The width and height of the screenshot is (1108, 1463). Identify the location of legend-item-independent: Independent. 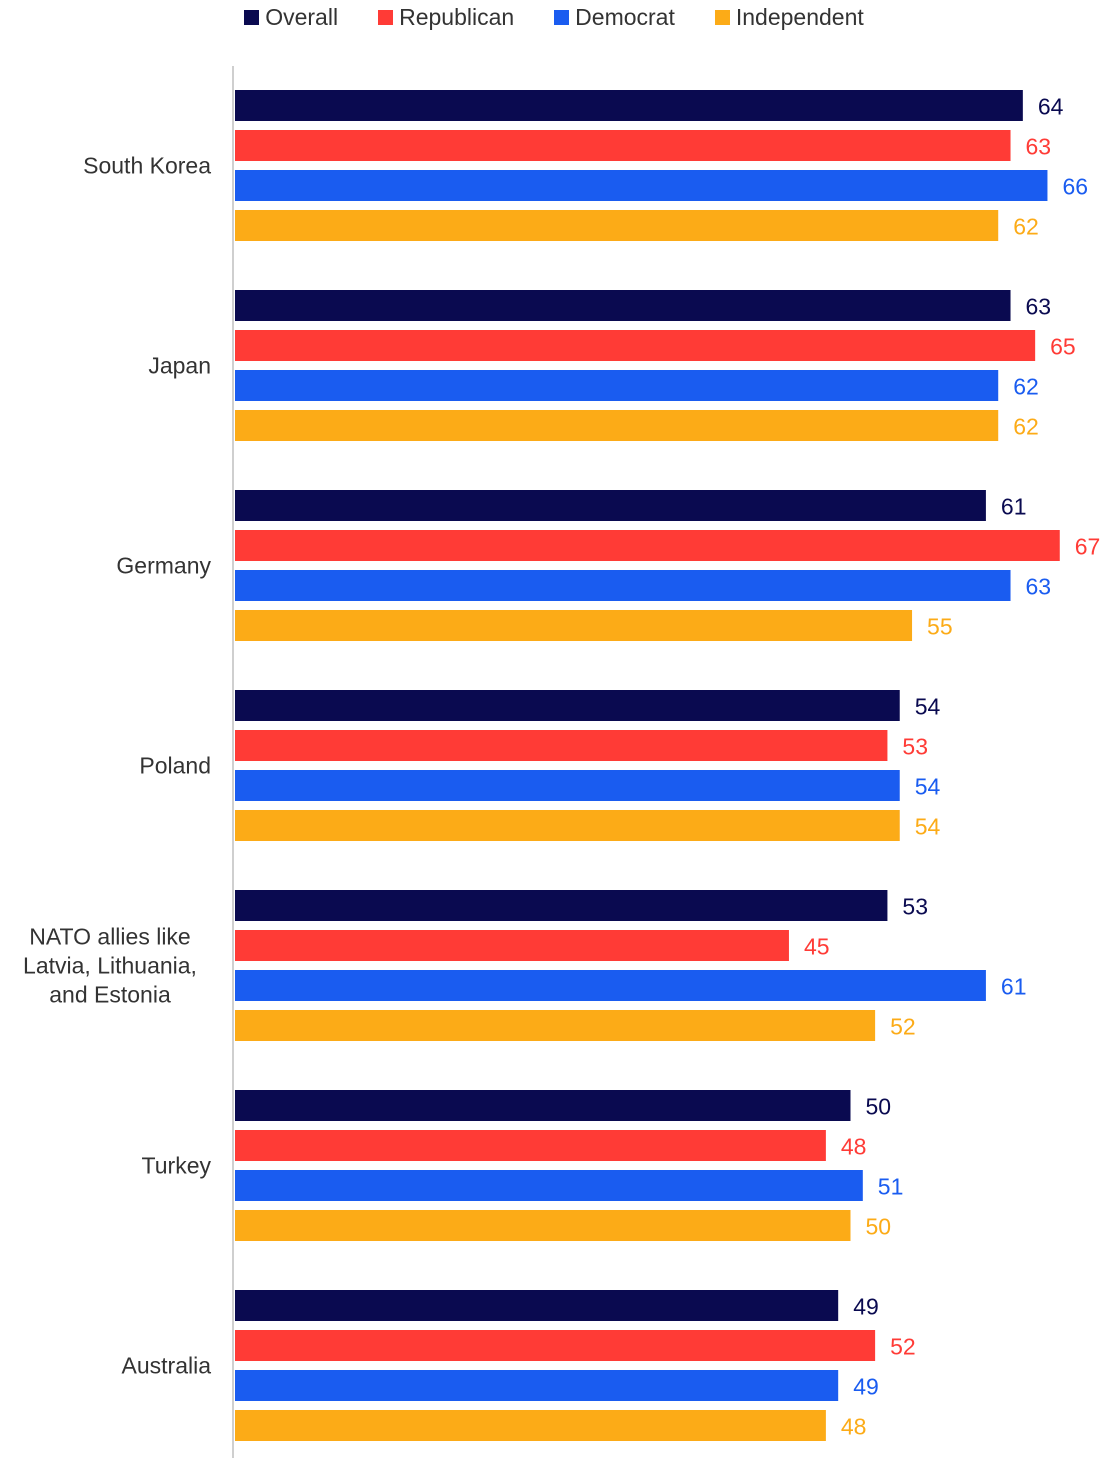
(789, 17).